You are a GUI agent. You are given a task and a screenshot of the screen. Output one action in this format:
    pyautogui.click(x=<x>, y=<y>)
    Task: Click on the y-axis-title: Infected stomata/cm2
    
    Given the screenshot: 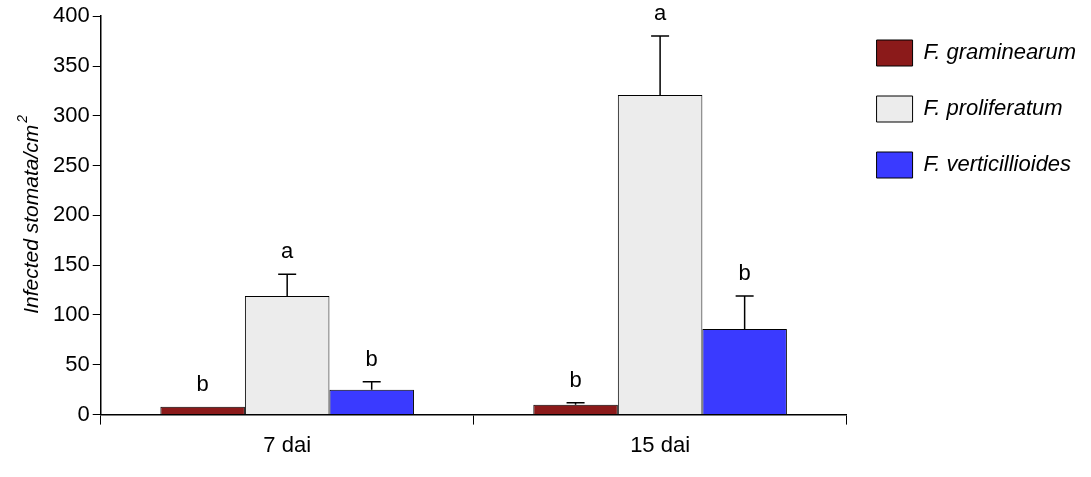 What is the action you would take?
    pyautogui.click(x=28, y=214)
    